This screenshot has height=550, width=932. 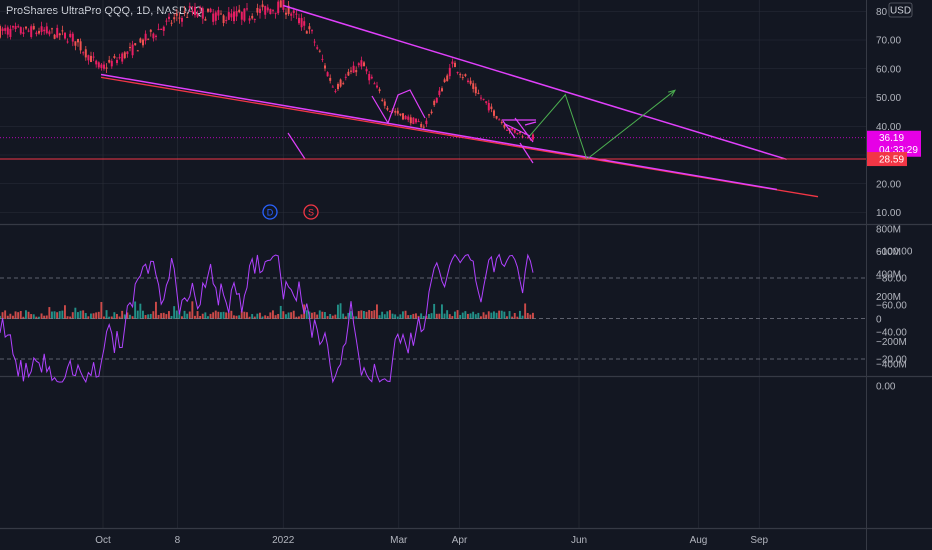 I want to click on level-price-label: 28.59, so click(x=891, y=160).